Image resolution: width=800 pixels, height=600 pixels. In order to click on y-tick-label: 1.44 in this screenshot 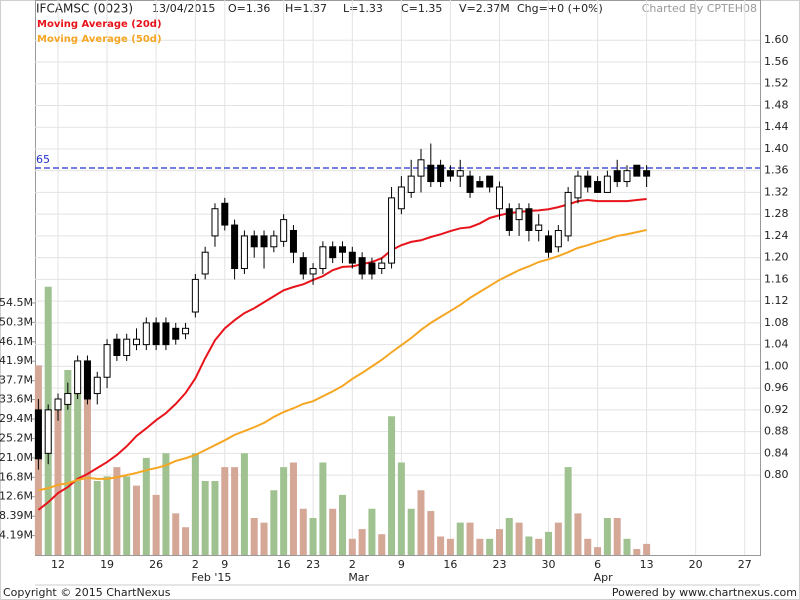, I will do `click(776, 126)`.